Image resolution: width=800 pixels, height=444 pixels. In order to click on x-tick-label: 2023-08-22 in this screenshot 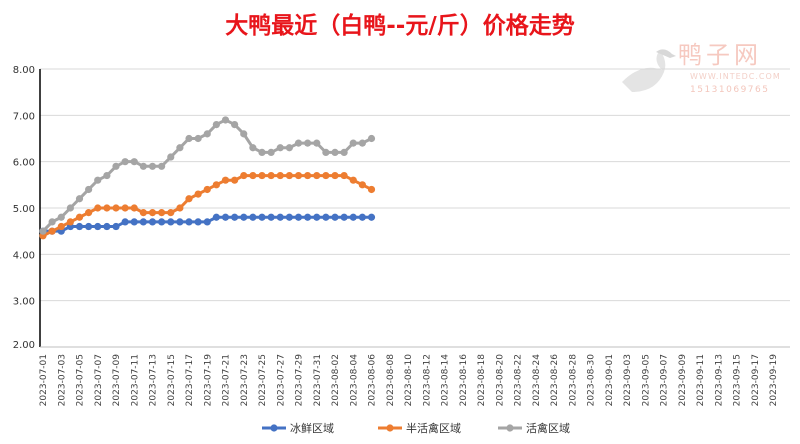, I will do `click(519, 380)`.